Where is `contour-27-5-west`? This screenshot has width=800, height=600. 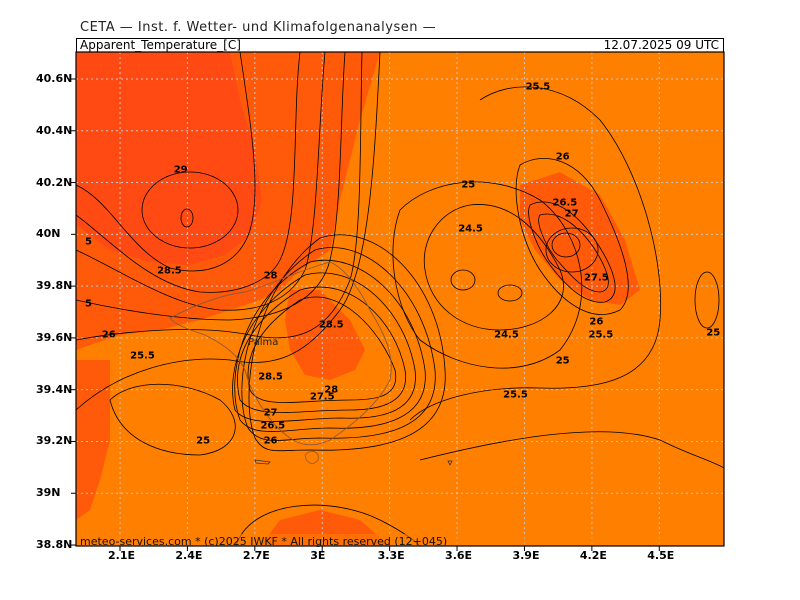
contour-27-5-west is located at coordinates (201, 181).